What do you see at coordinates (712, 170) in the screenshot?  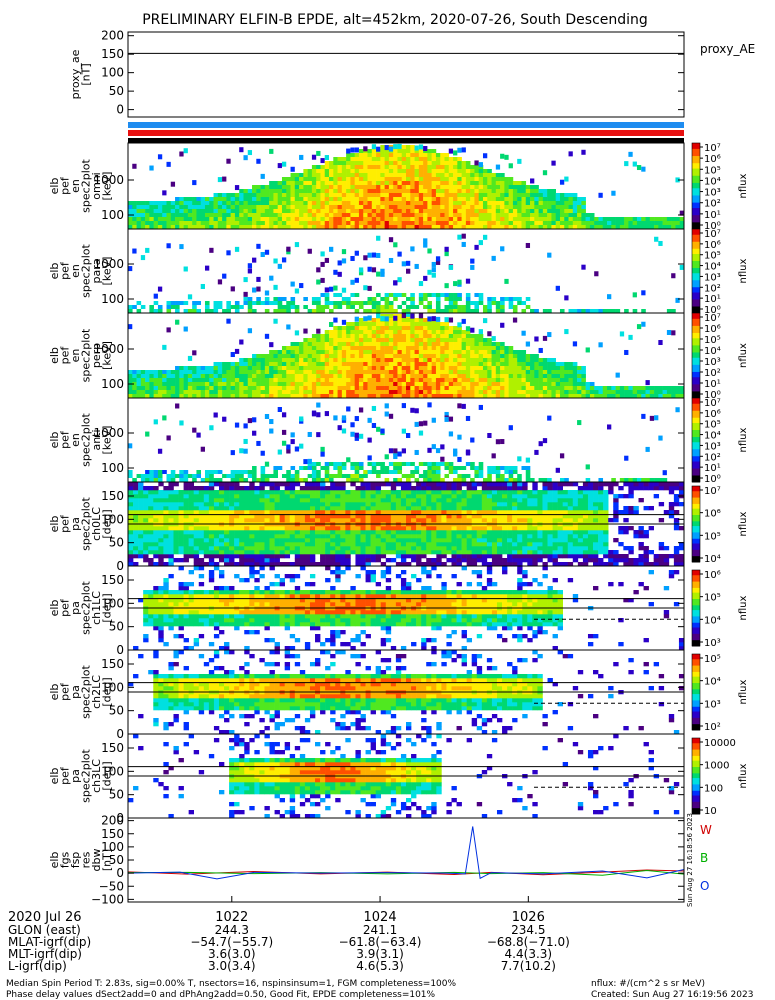 I see `colorbar-tick-label: 10⁵` at bounding box center [712, 170].